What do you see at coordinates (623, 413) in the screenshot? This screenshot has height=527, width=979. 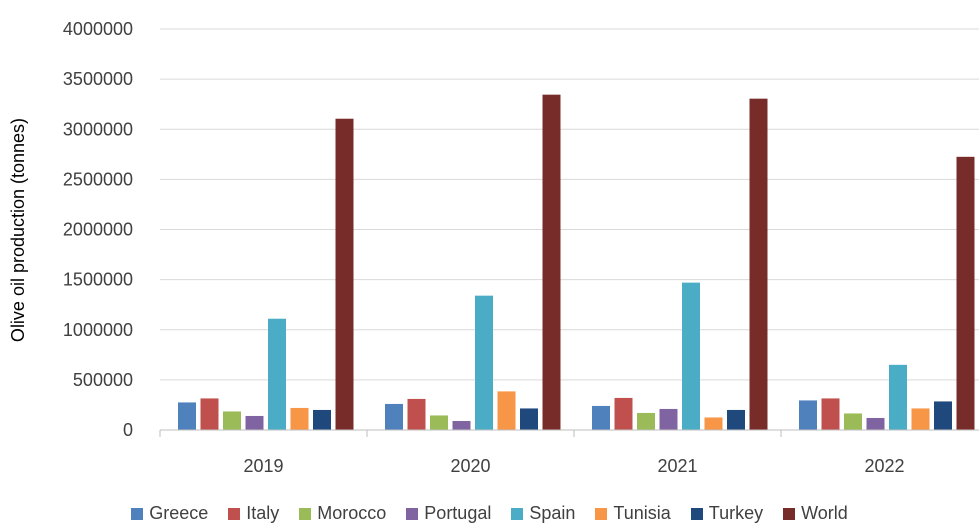 I see `bar-italy-2021` at bounding box center [623, 413].